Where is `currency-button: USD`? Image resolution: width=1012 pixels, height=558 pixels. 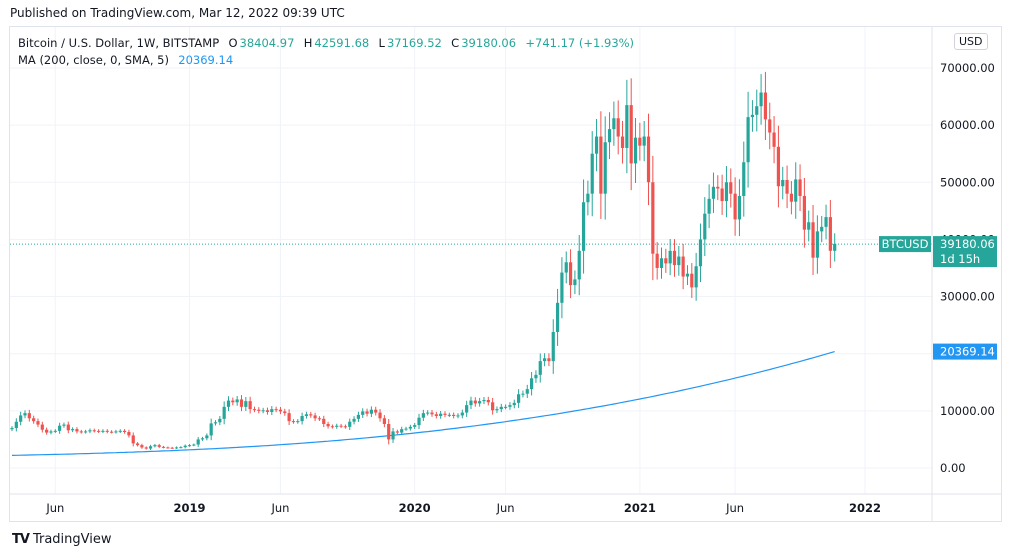
currency-button: USD is located at coordinates (971, 41).